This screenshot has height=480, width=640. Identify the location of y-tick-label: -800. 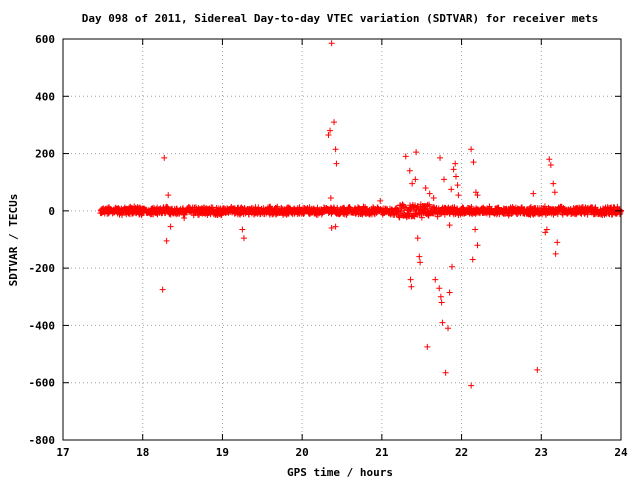
(42, 440).